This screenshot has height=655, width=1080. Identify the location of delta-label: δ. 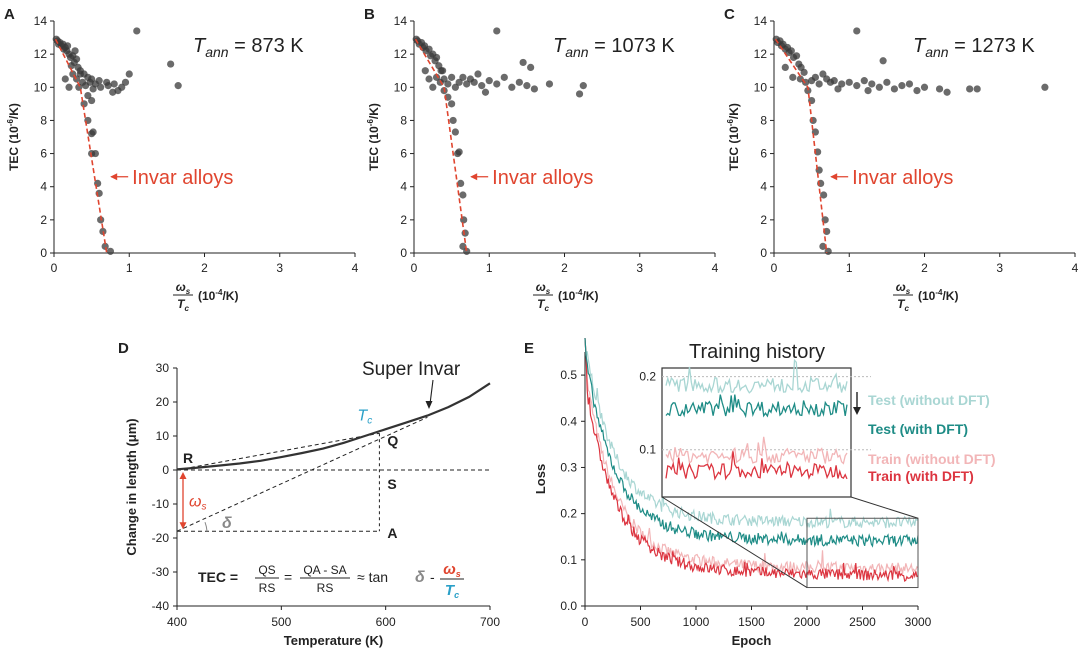
(227, 523).